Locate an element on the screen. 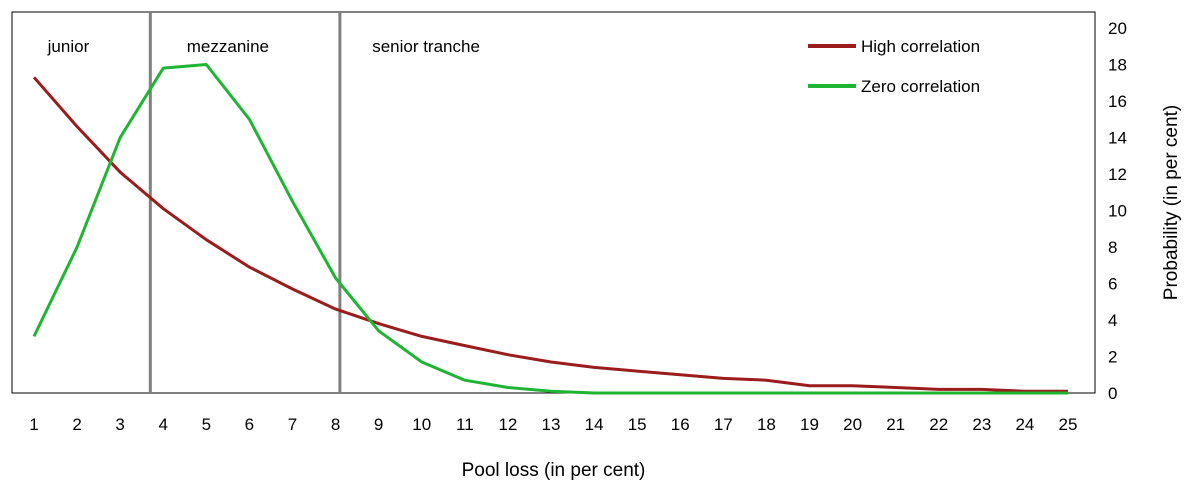  x-tick-label: 21 is located at coordinates (895, 424).